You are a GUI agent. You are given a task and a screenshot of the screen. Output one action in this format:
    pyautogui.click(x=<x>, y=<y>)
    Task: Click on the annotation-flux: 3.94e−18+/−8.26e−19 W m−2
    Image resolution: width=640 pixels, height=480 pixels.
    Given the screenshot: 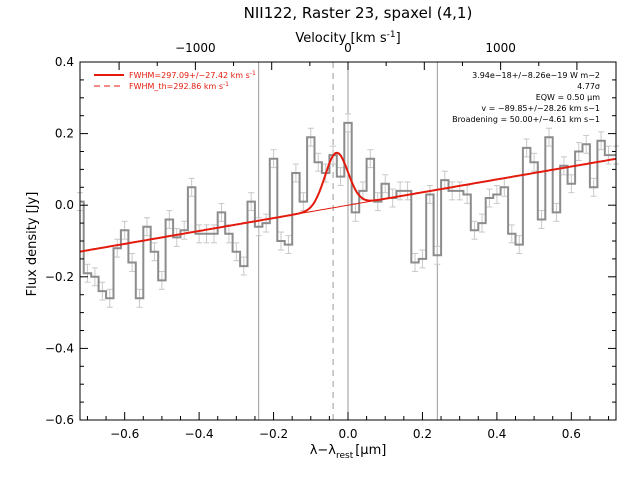 What is the action you would take?
    pyautogui.click(x=536, y=75)
    